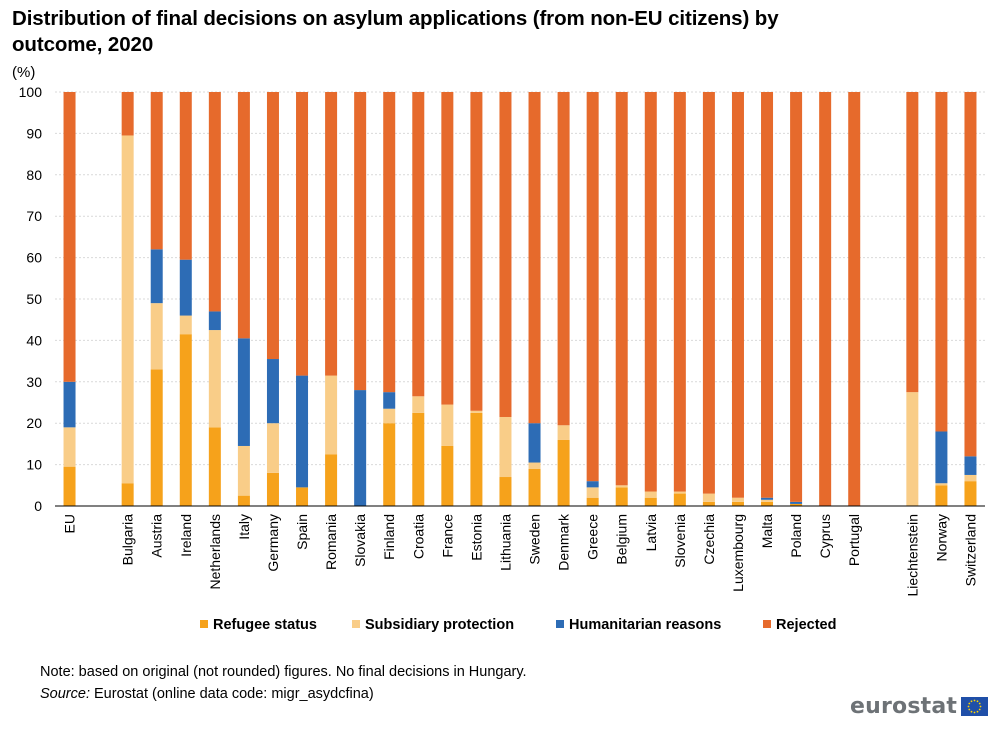 Image resolution: width=1000 pixels, height=735 pixels. I want to click on bar-segment-subsidiary-ireland, so click(185, 325).